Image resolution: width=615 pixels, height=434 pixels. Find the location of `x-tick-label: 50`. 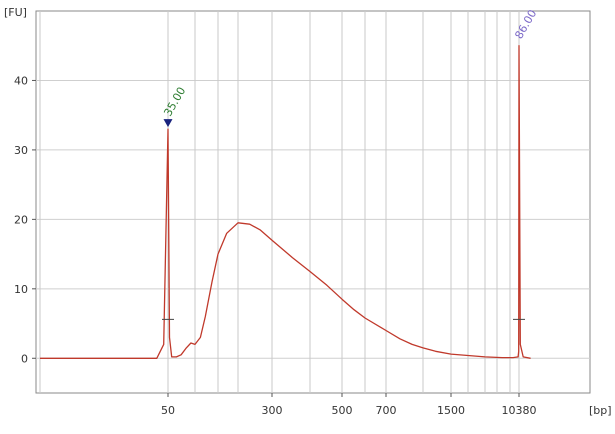

x-tick-label: 50 is located at coordinates (168, 410).